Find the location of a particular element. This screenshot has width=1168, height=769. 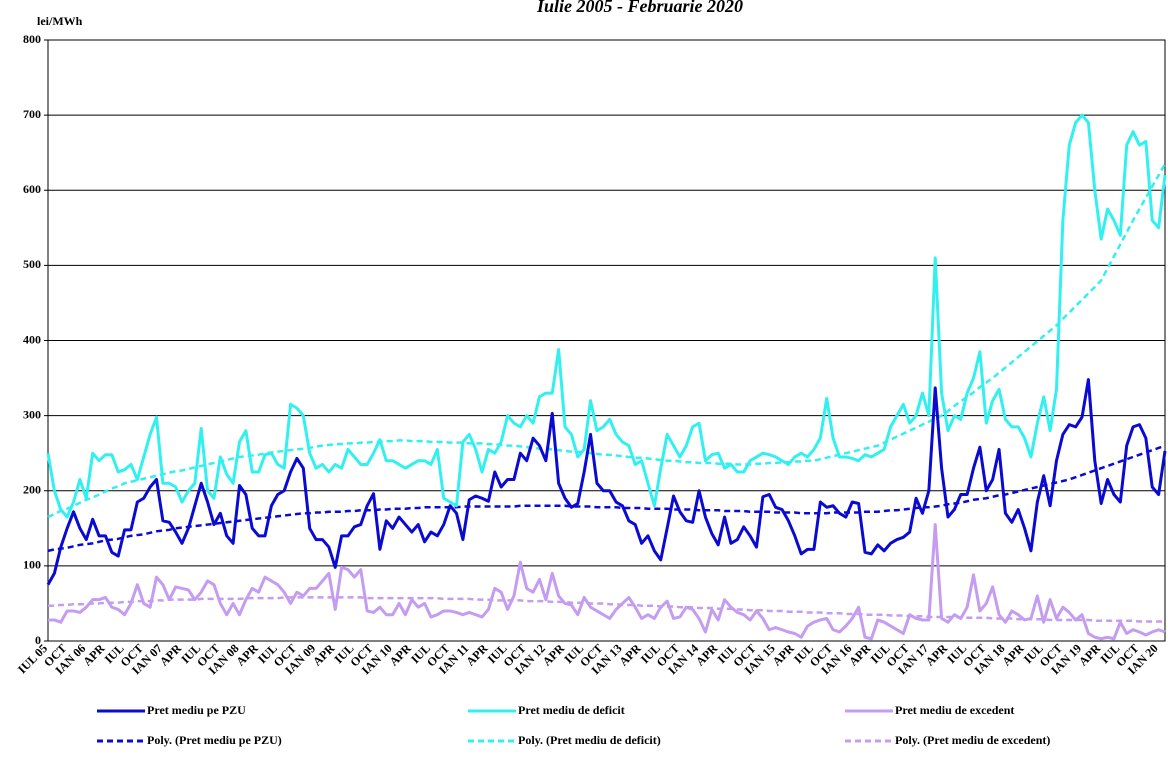

y-tick-label: 400 is located at coordinates (32, 339).